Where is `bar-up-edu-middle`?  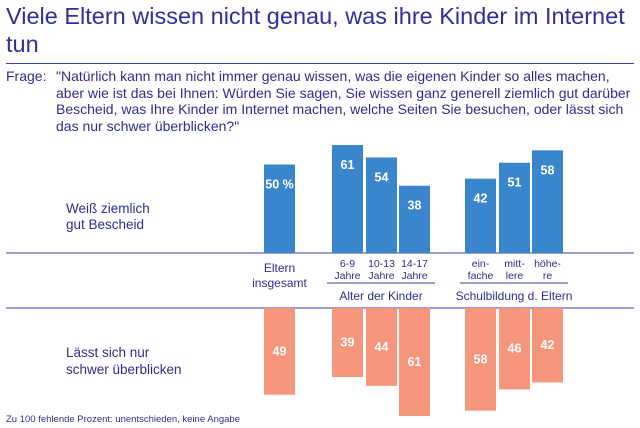
bar-up-edu-middle is located at coordinates (514, 207).